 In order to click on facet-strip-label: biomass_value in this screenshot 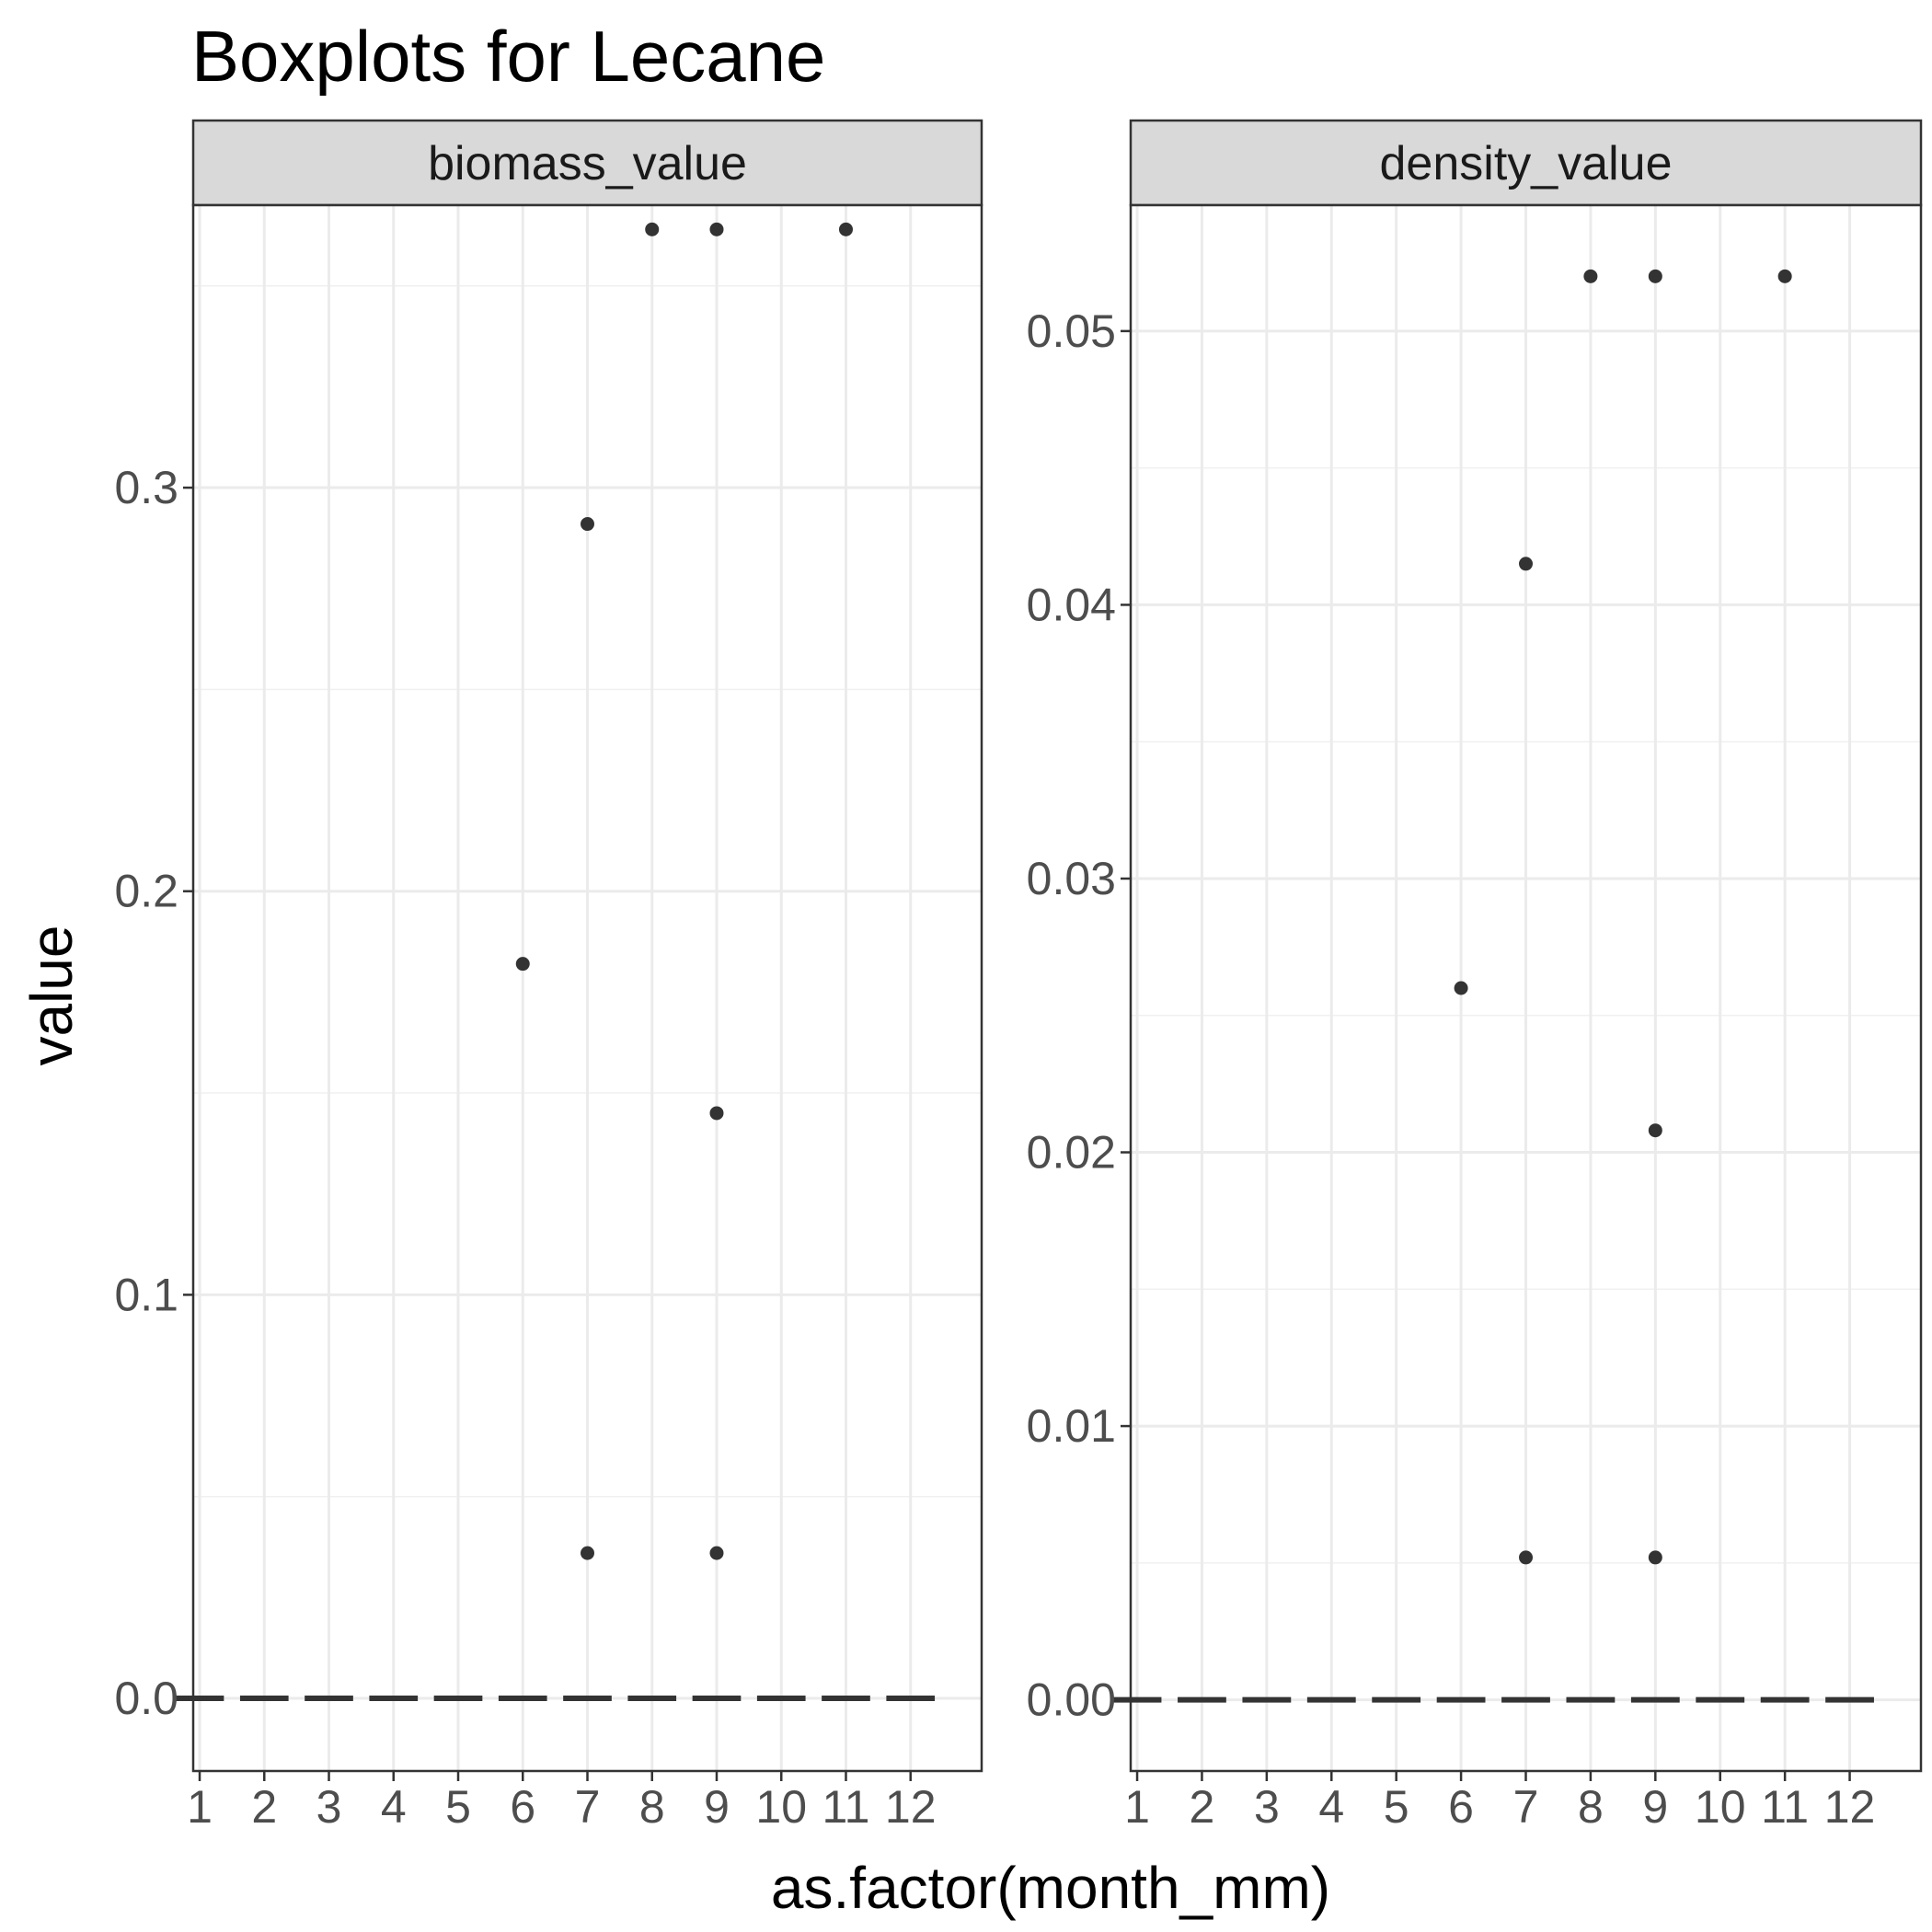, I will do `click(587, 163)`.